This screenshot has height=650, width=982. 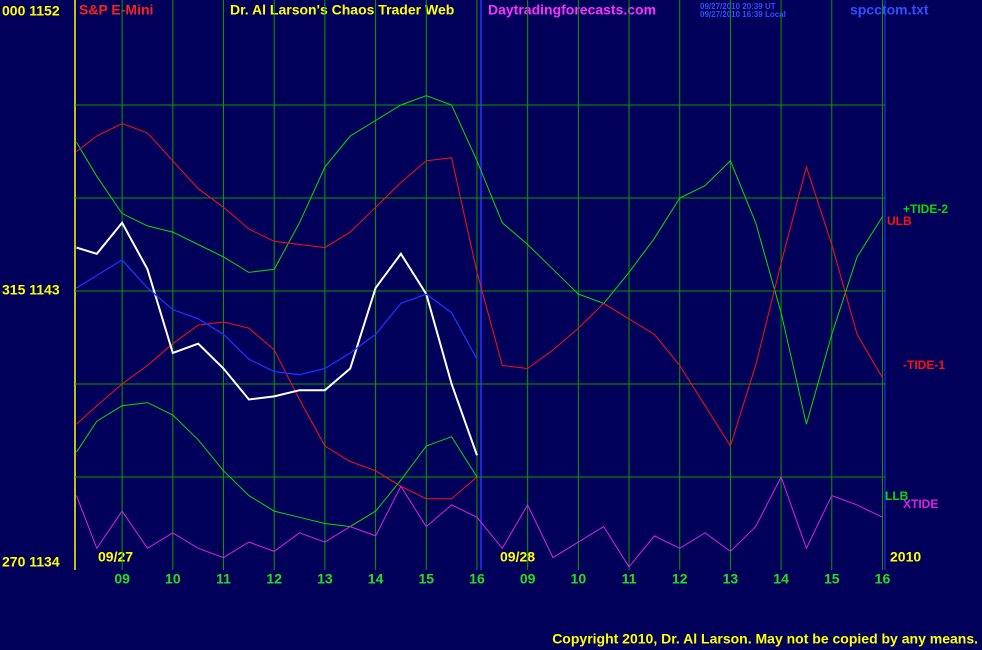 What do you see at coordinates (905, 557) in the screenshot?
I see `year-label: 2010` at bounding box center [905, 557].